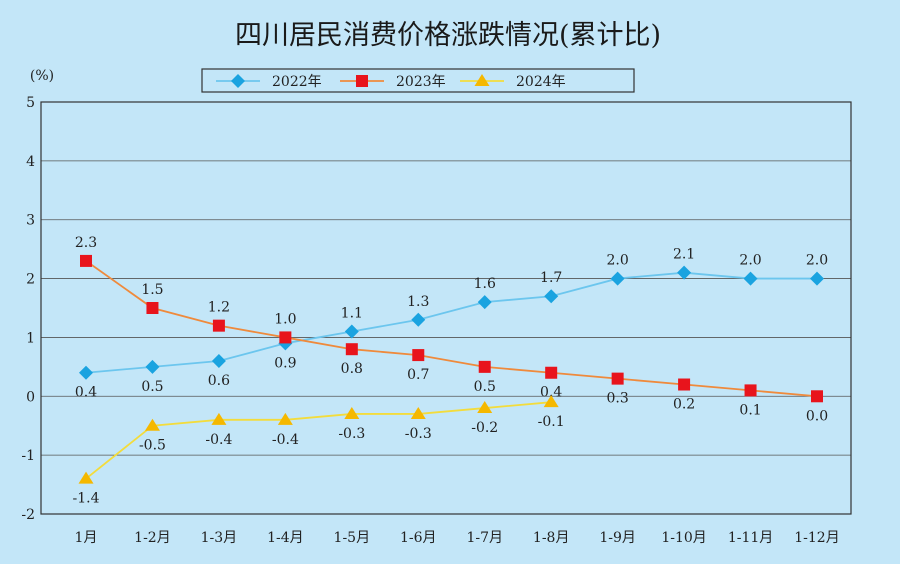 This screenshot has width=900, height=564. What do you see at coordinates (30, 338) in the screenshot?
I see `y-tick-label: 1` at bounding box center [30, 338].